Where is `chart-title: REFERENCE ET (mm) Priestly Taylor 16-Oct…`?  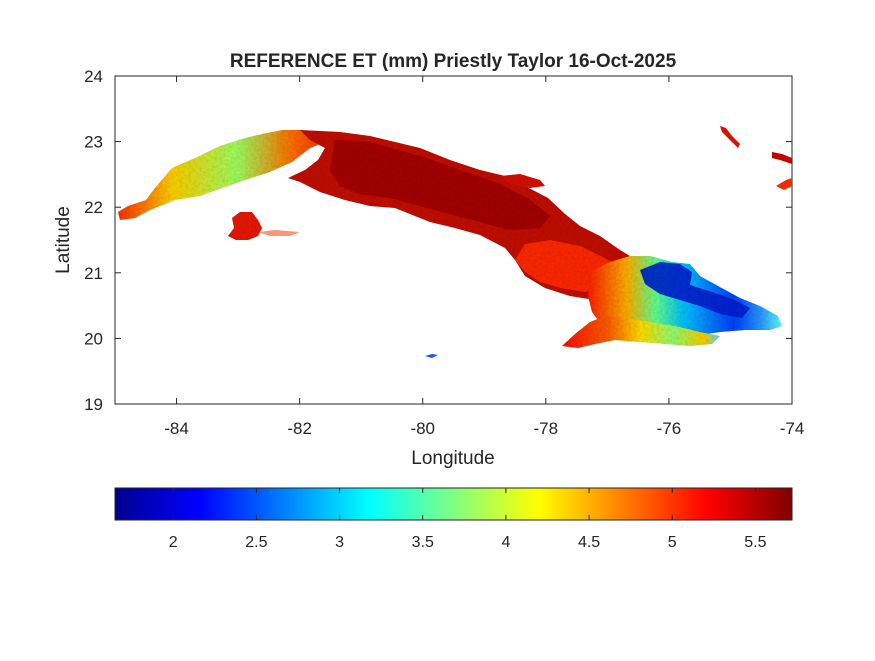 chart-title: REFERENCE ET (mm) Priestly Taylor 16-Oct… is located at coordinates (453, 61).